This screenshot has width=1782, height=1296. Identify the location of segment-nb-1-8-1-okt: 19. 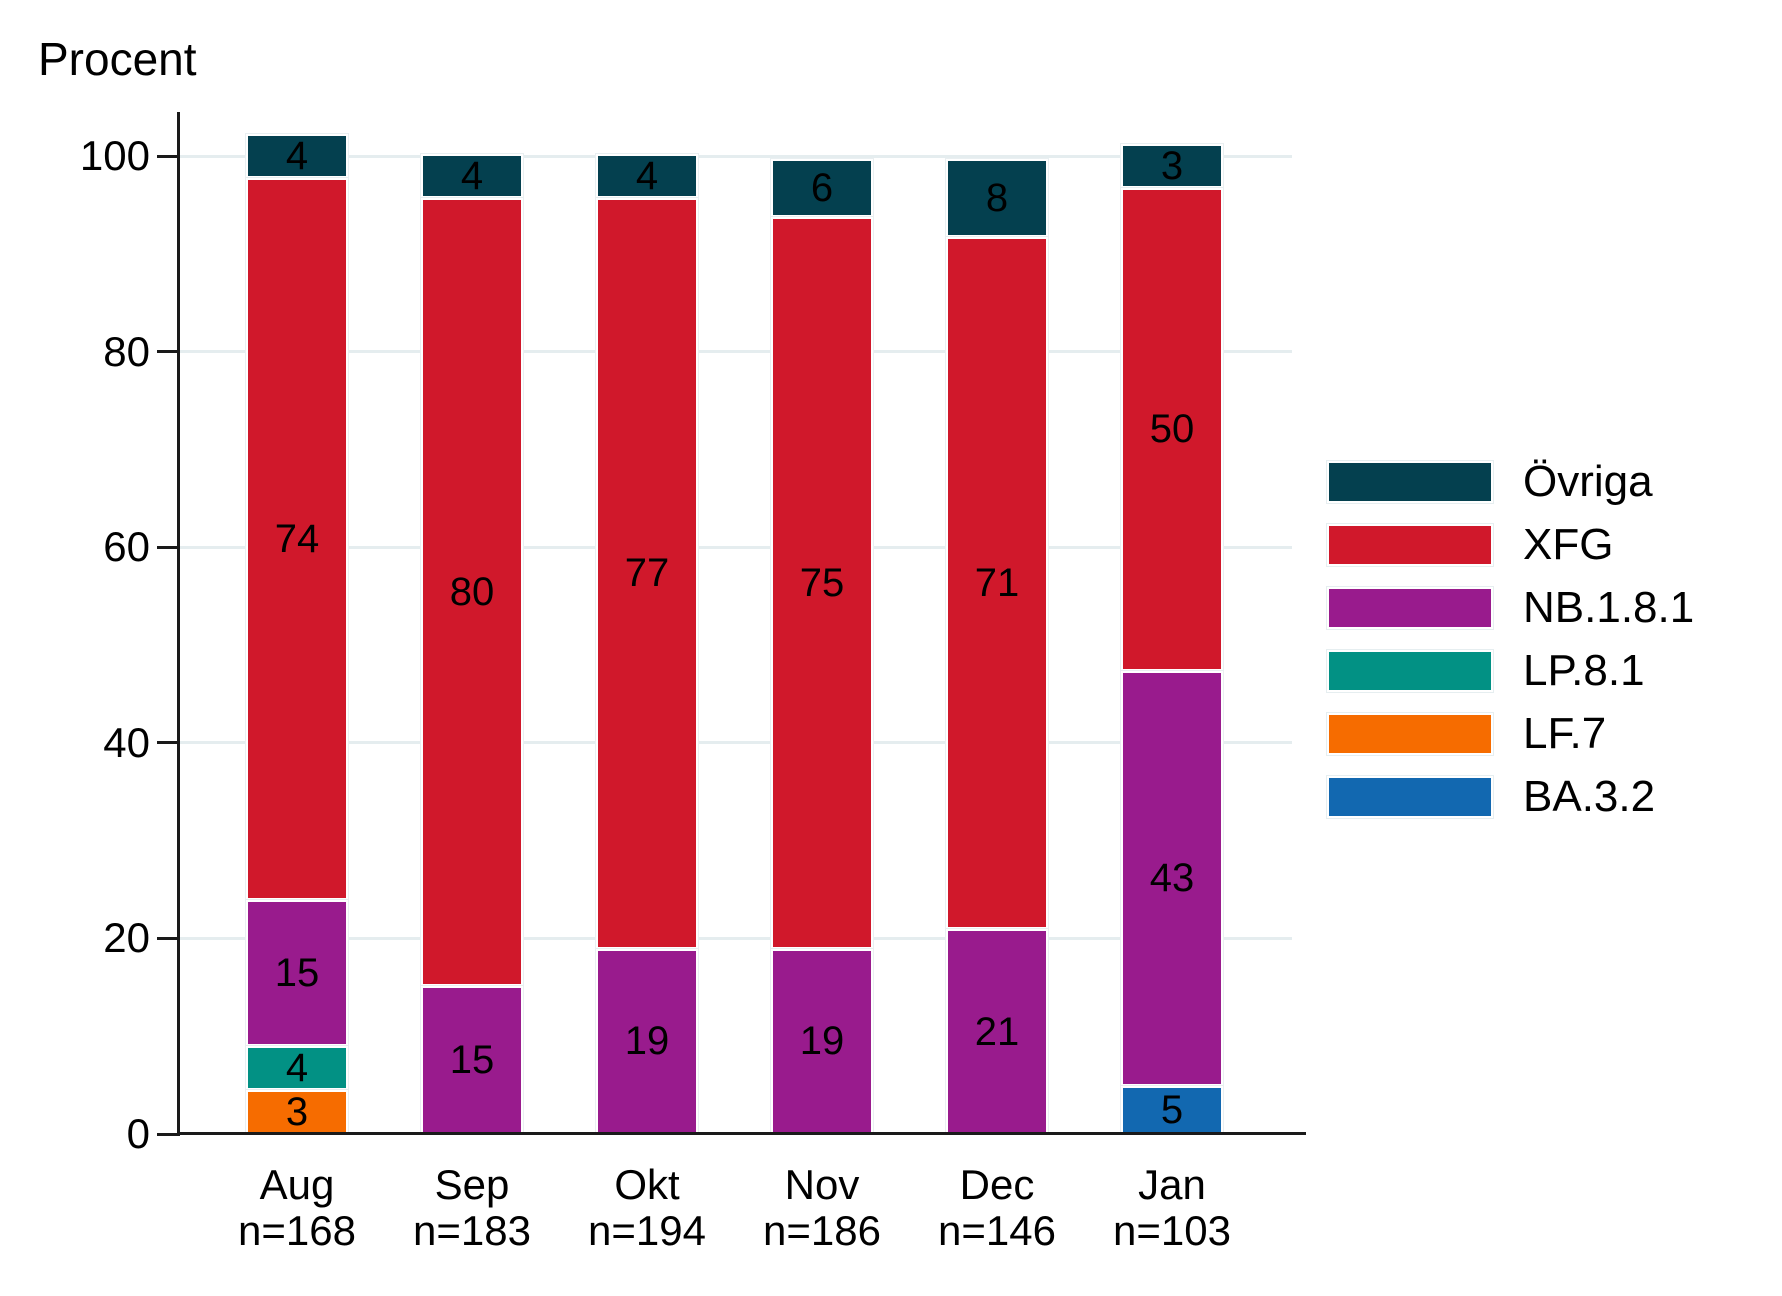
(647, 1041).